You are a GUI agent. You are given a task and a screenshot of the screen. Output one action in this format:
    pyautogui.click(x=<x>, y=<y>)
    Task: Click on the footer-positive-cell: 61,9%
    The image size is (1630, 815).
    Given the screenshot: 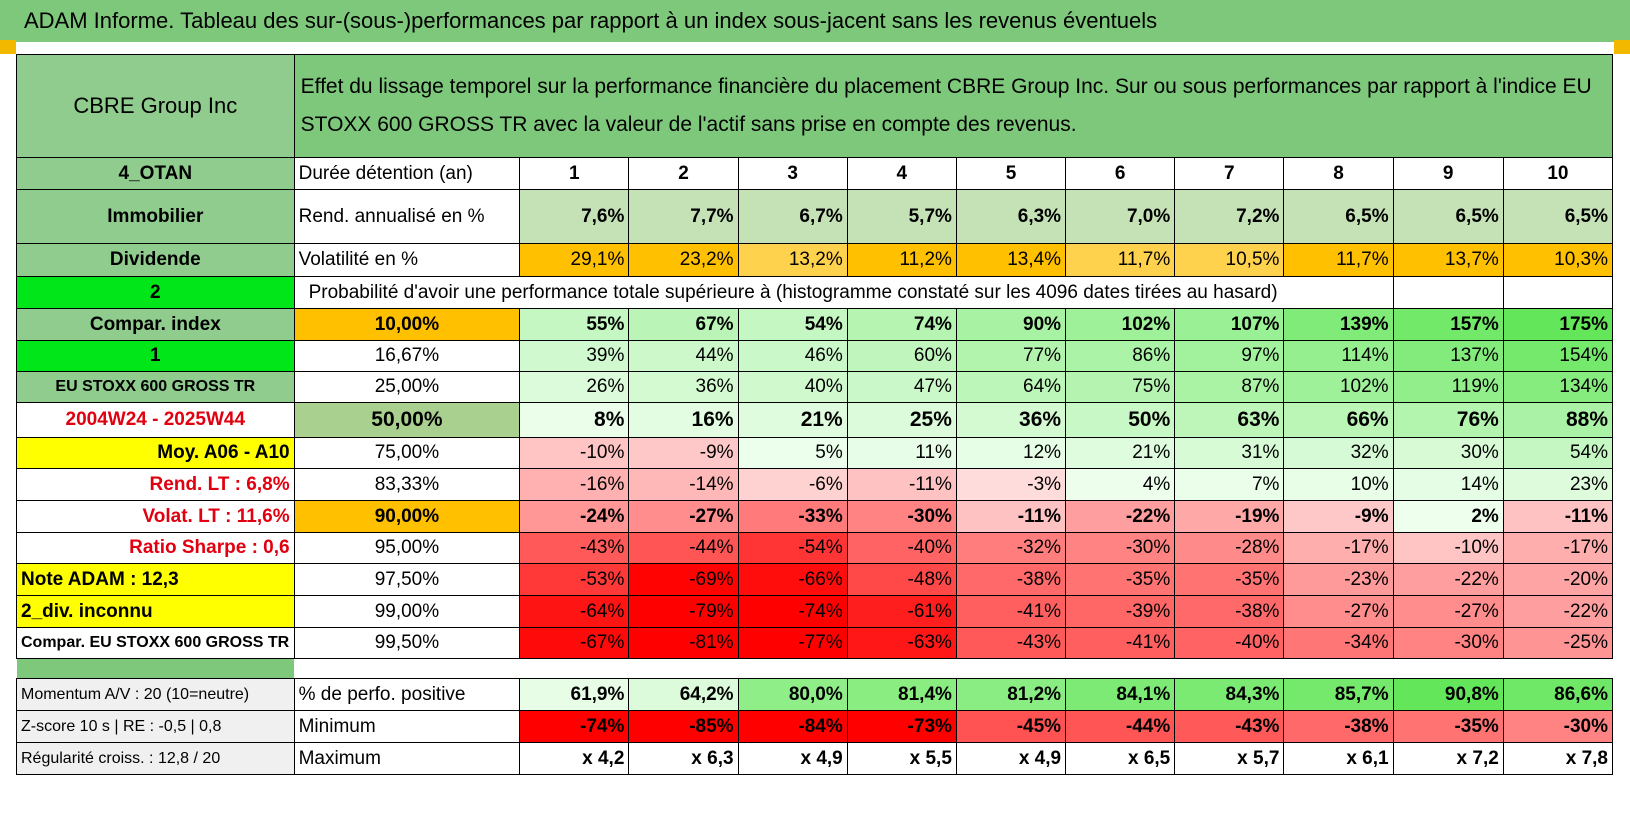 What is the action you would take?
    pyautogui.click(x=574, y=694)
    